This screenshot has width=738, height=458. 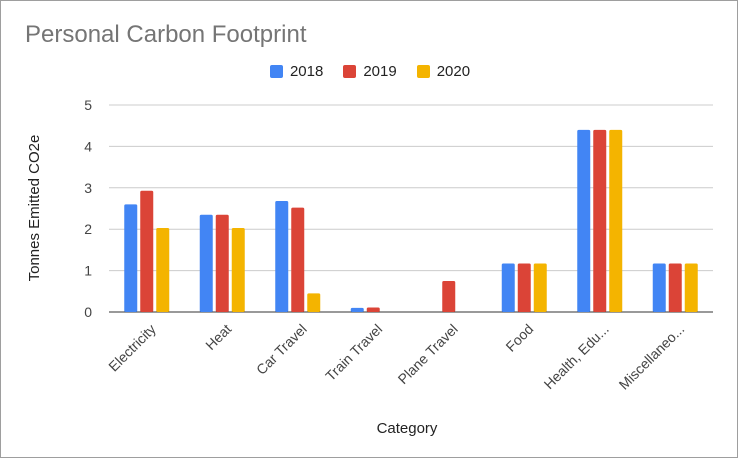 I want to click on y-tick-label: 5, so click(x=88, y=105).